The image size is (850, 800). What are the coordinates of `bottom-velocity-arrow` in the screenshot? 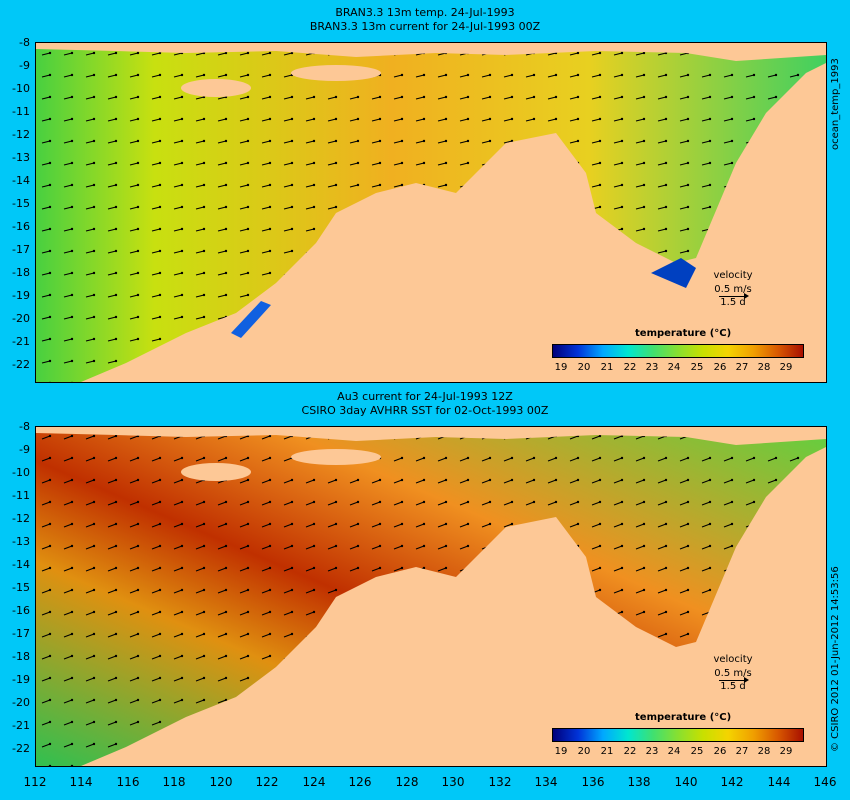 It's located at (734, 680).